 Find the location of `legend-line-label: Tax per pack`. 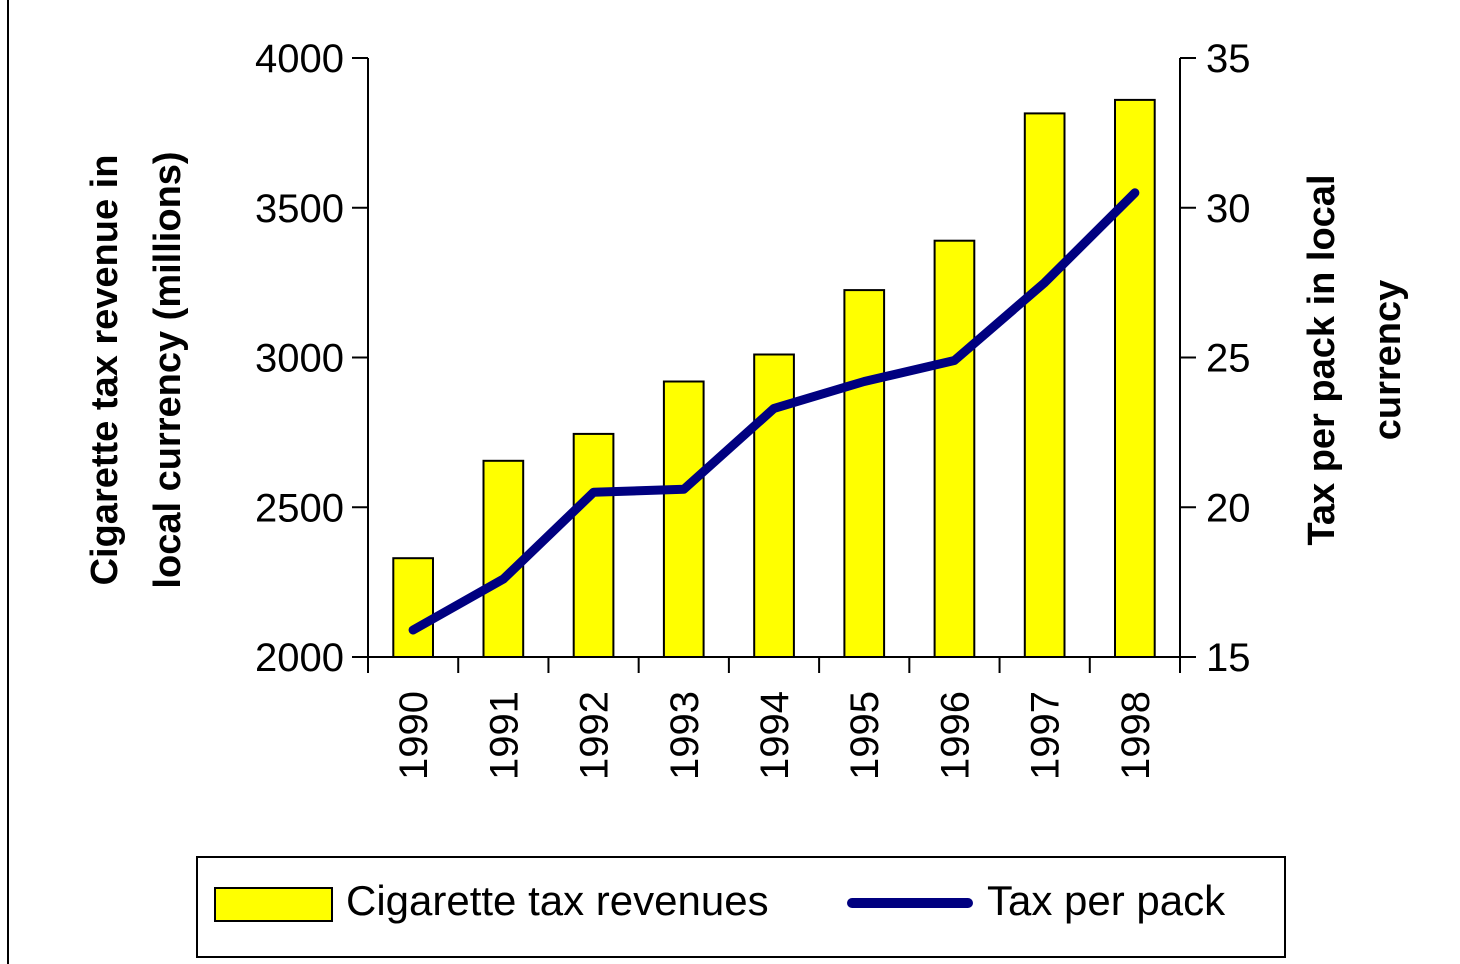

legend-line-label: Tax per pack is located at coordinates (1106, 900).